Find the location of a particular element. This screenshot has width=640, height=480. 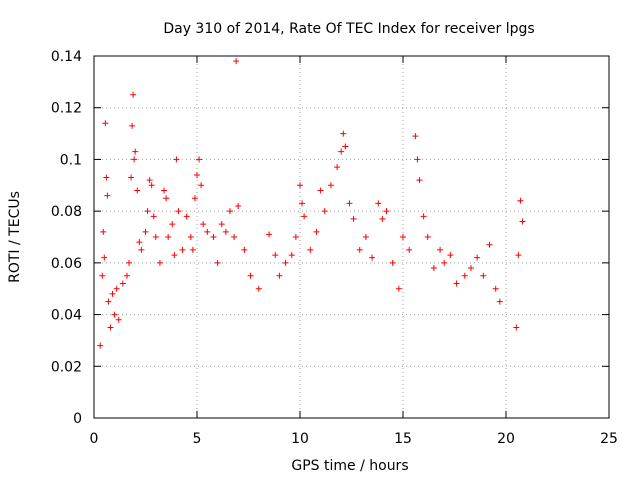

y-tick-label: 0.14 is located at coordinates (66, 57).